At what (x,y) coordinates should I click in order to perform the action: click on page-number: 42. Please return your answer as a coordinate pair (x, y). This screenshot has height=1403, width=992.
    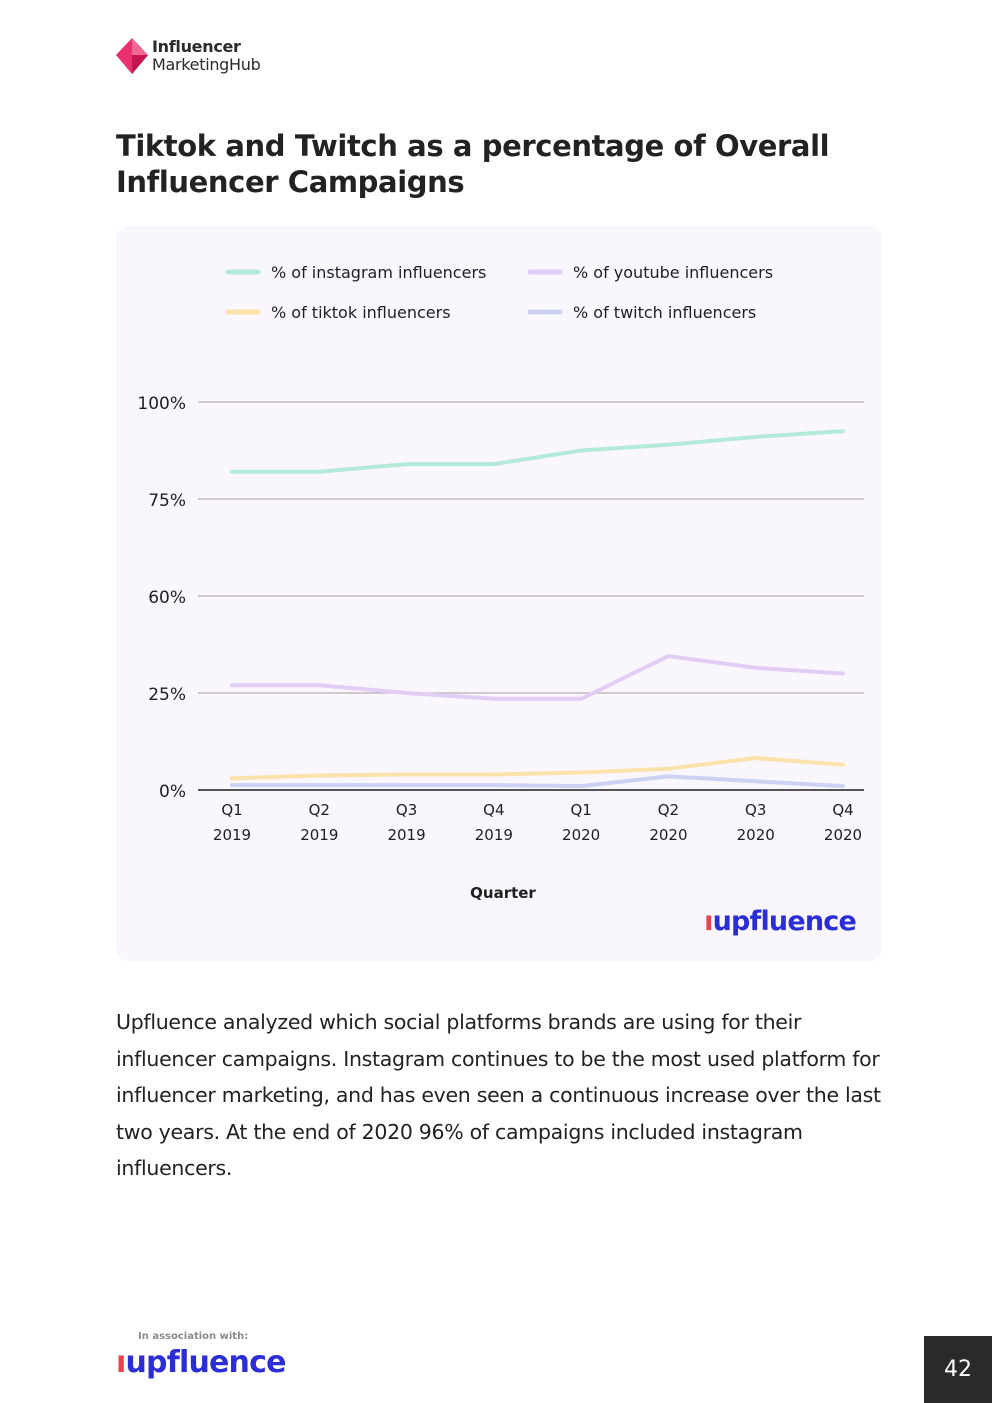
    Looking at the image, I should click on (958, 1369).